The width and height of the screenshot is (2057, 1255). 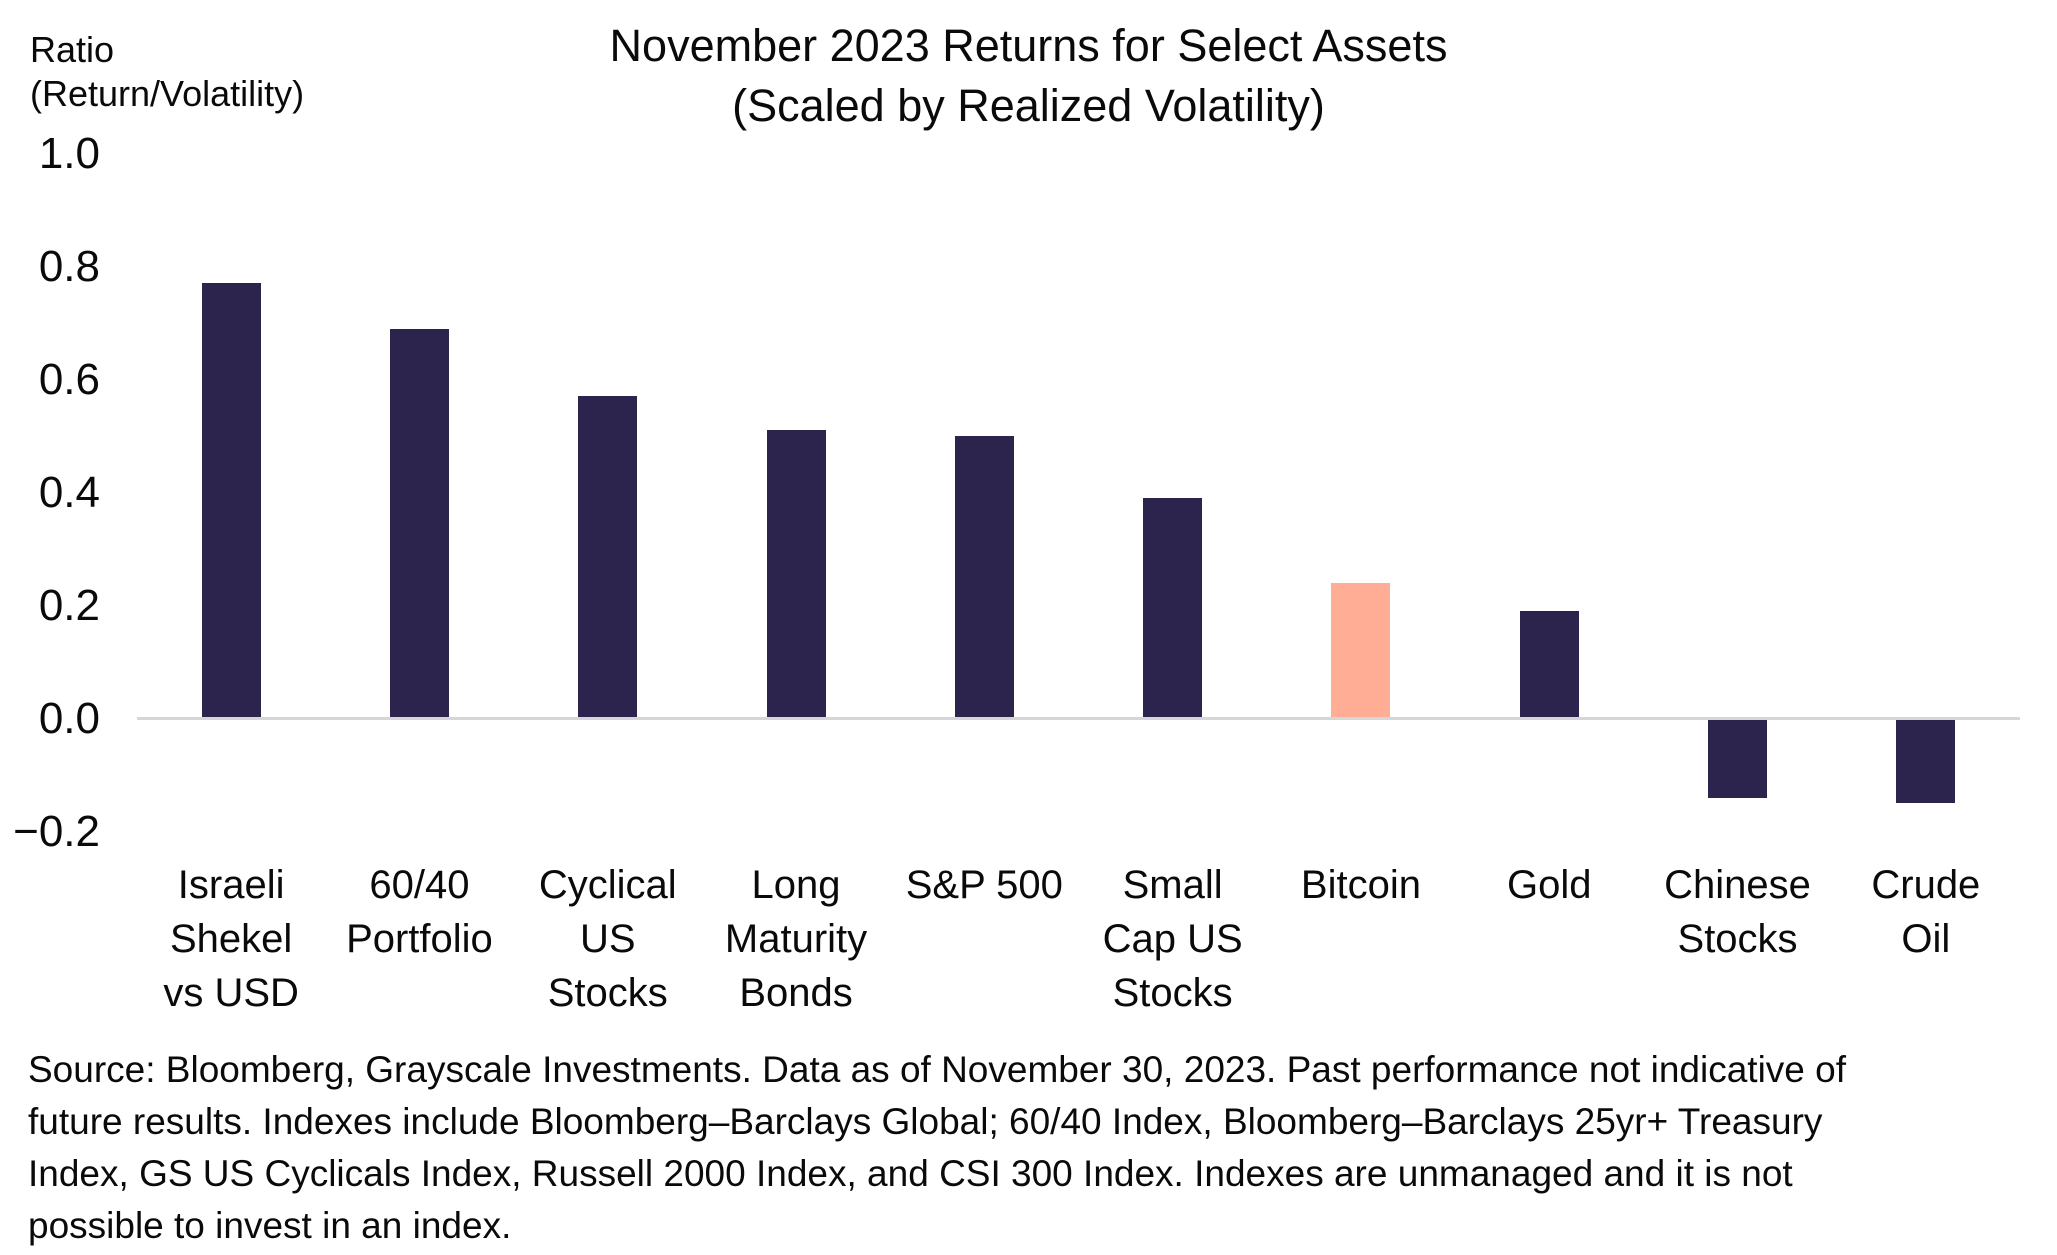 I want to click on x-category-label: Cyclical US Stocks, so click(x=607, y=939).